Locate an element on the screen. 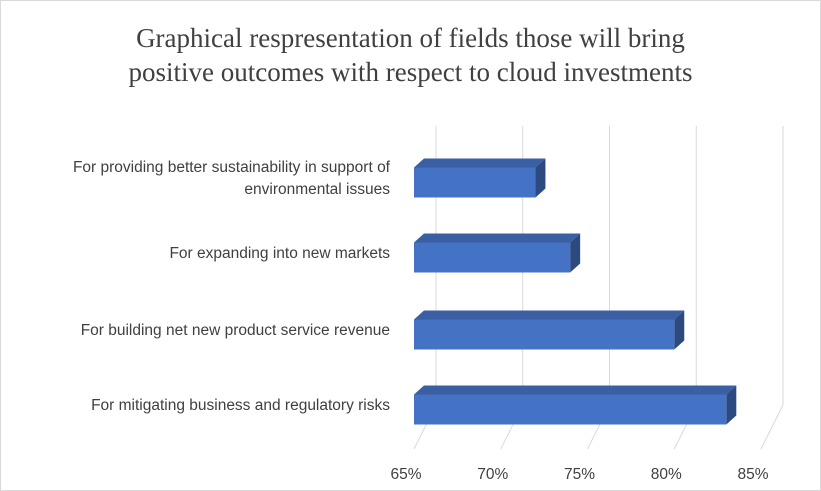 This screenshot has height=491, width=821. tick-label-2: 75% is located at coordinates (579, 474).